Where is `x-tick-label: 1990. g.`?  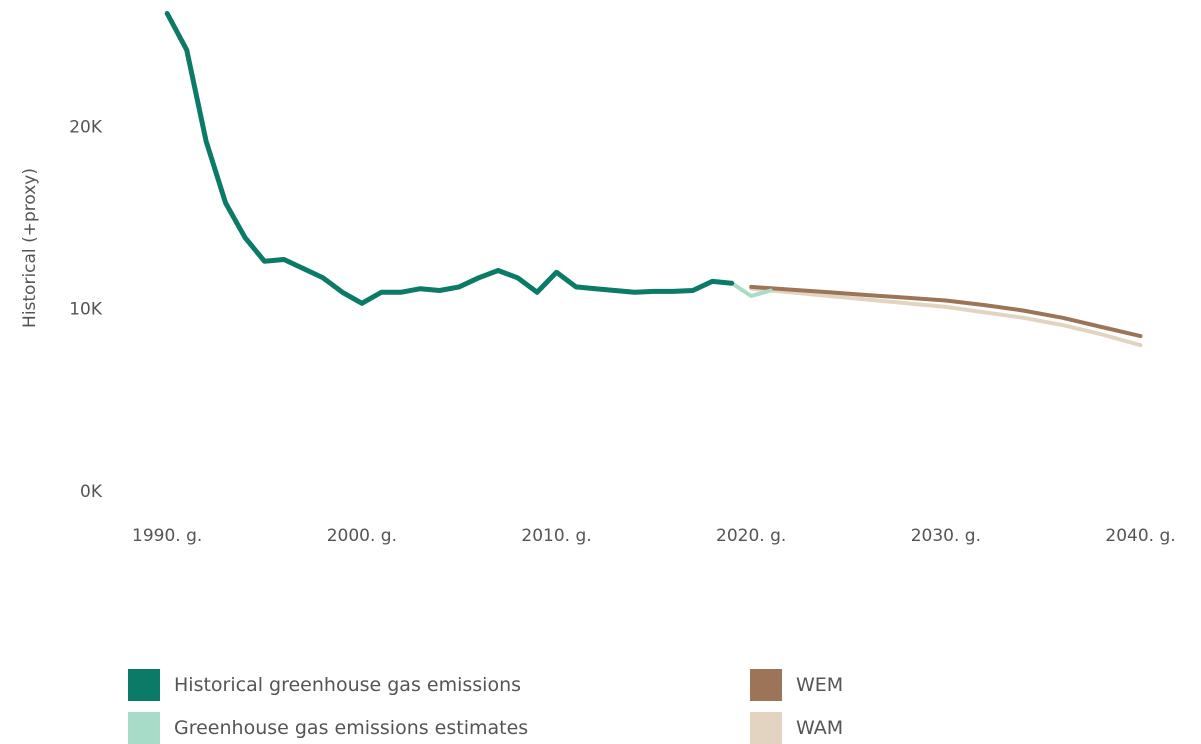 x-tick-label: 1990. g. is located at coordinates (167, 536).